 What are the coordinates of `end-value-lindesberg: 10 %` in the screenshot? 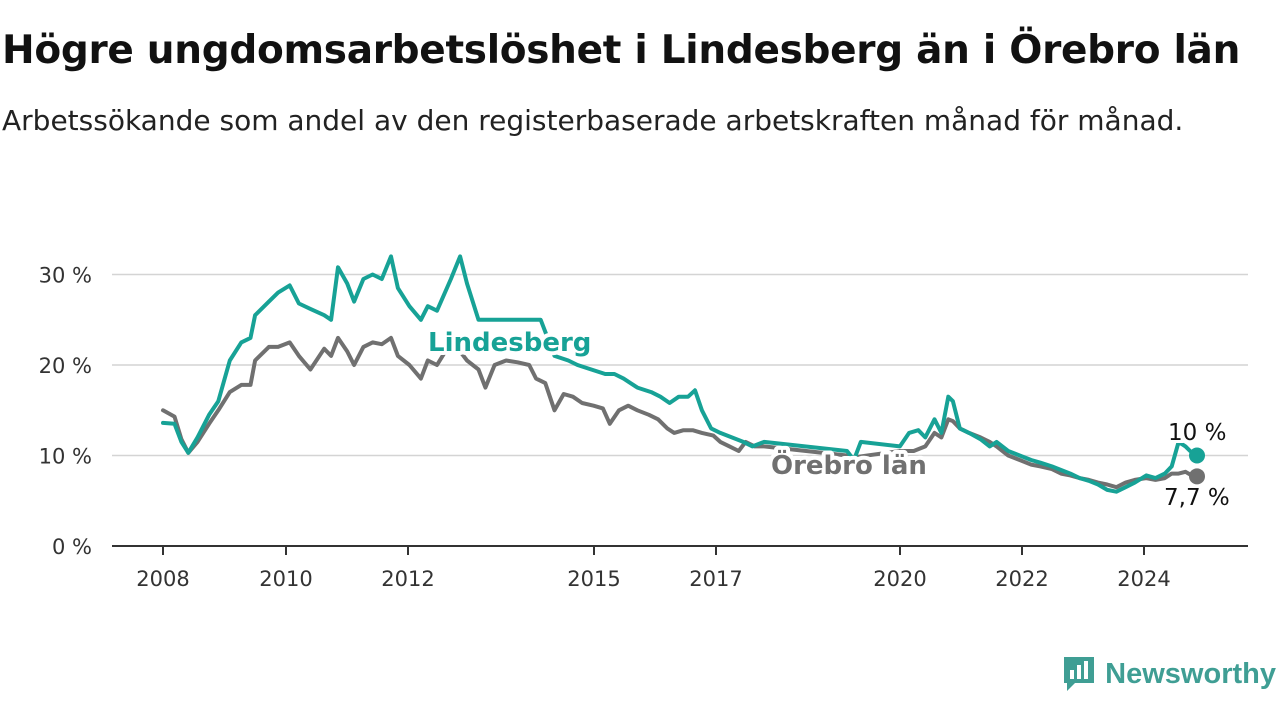 It's located at (1197, 433).